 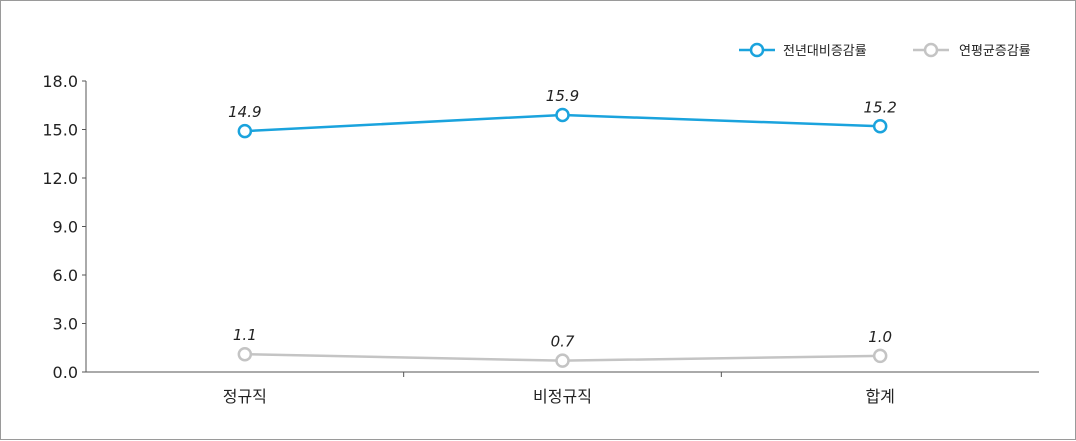 I want to click on x-category-label: 합계, so click(x=879, y=396).